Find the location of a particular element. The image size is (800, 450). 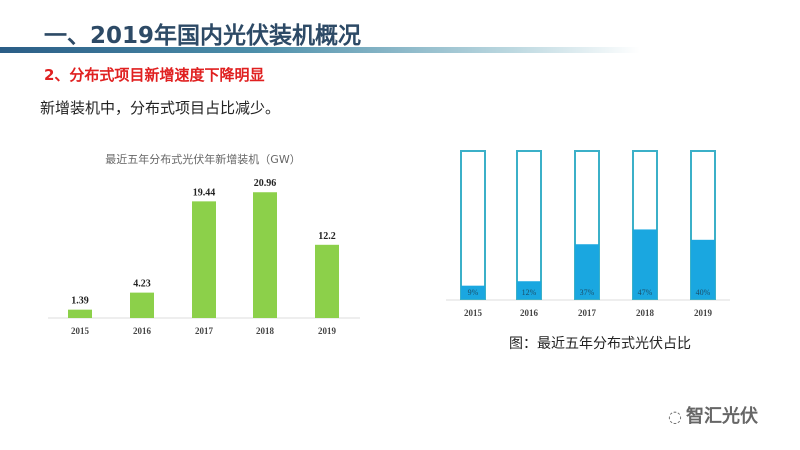

bar-2019 is located at coordinates (327, 281).